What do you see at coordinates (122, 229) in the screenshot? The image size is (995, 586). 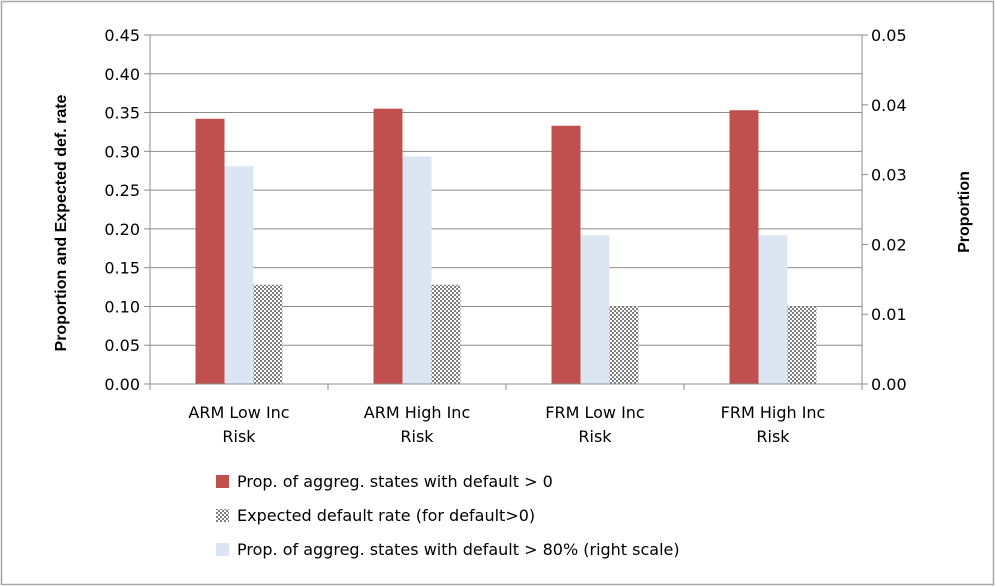 I see `left-tick-label: 0.20` at bounding box center [122, 229].